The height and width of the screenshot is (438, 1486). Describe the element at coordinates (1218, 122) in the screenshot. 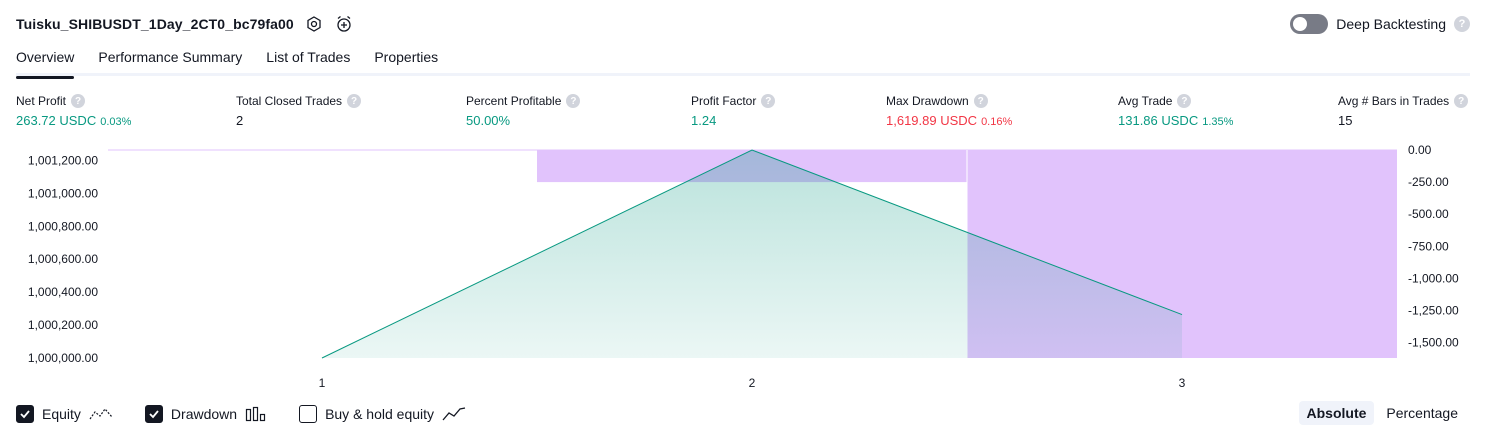

I see `metric-percent: 1.35%` at that location.